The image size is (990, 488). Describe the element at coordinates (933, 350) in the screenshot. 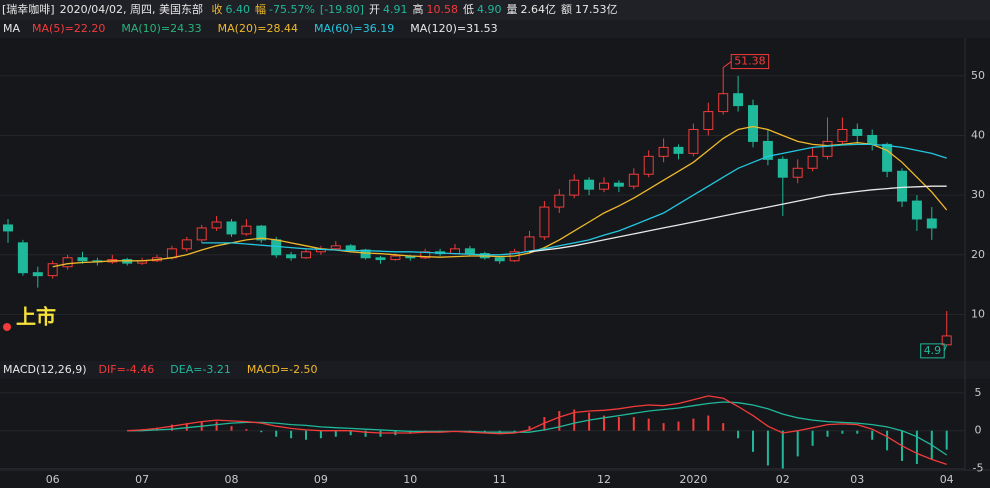

I see `annotation: 4.9` at that location.